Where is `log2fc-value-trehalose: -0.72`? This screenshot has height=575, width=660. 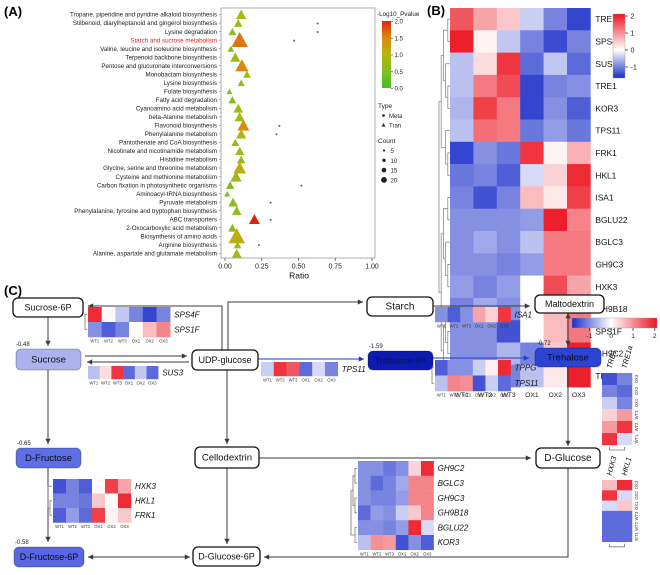
log2fc-value-trehalose: -0.72 is located at coordinates (544, 344).